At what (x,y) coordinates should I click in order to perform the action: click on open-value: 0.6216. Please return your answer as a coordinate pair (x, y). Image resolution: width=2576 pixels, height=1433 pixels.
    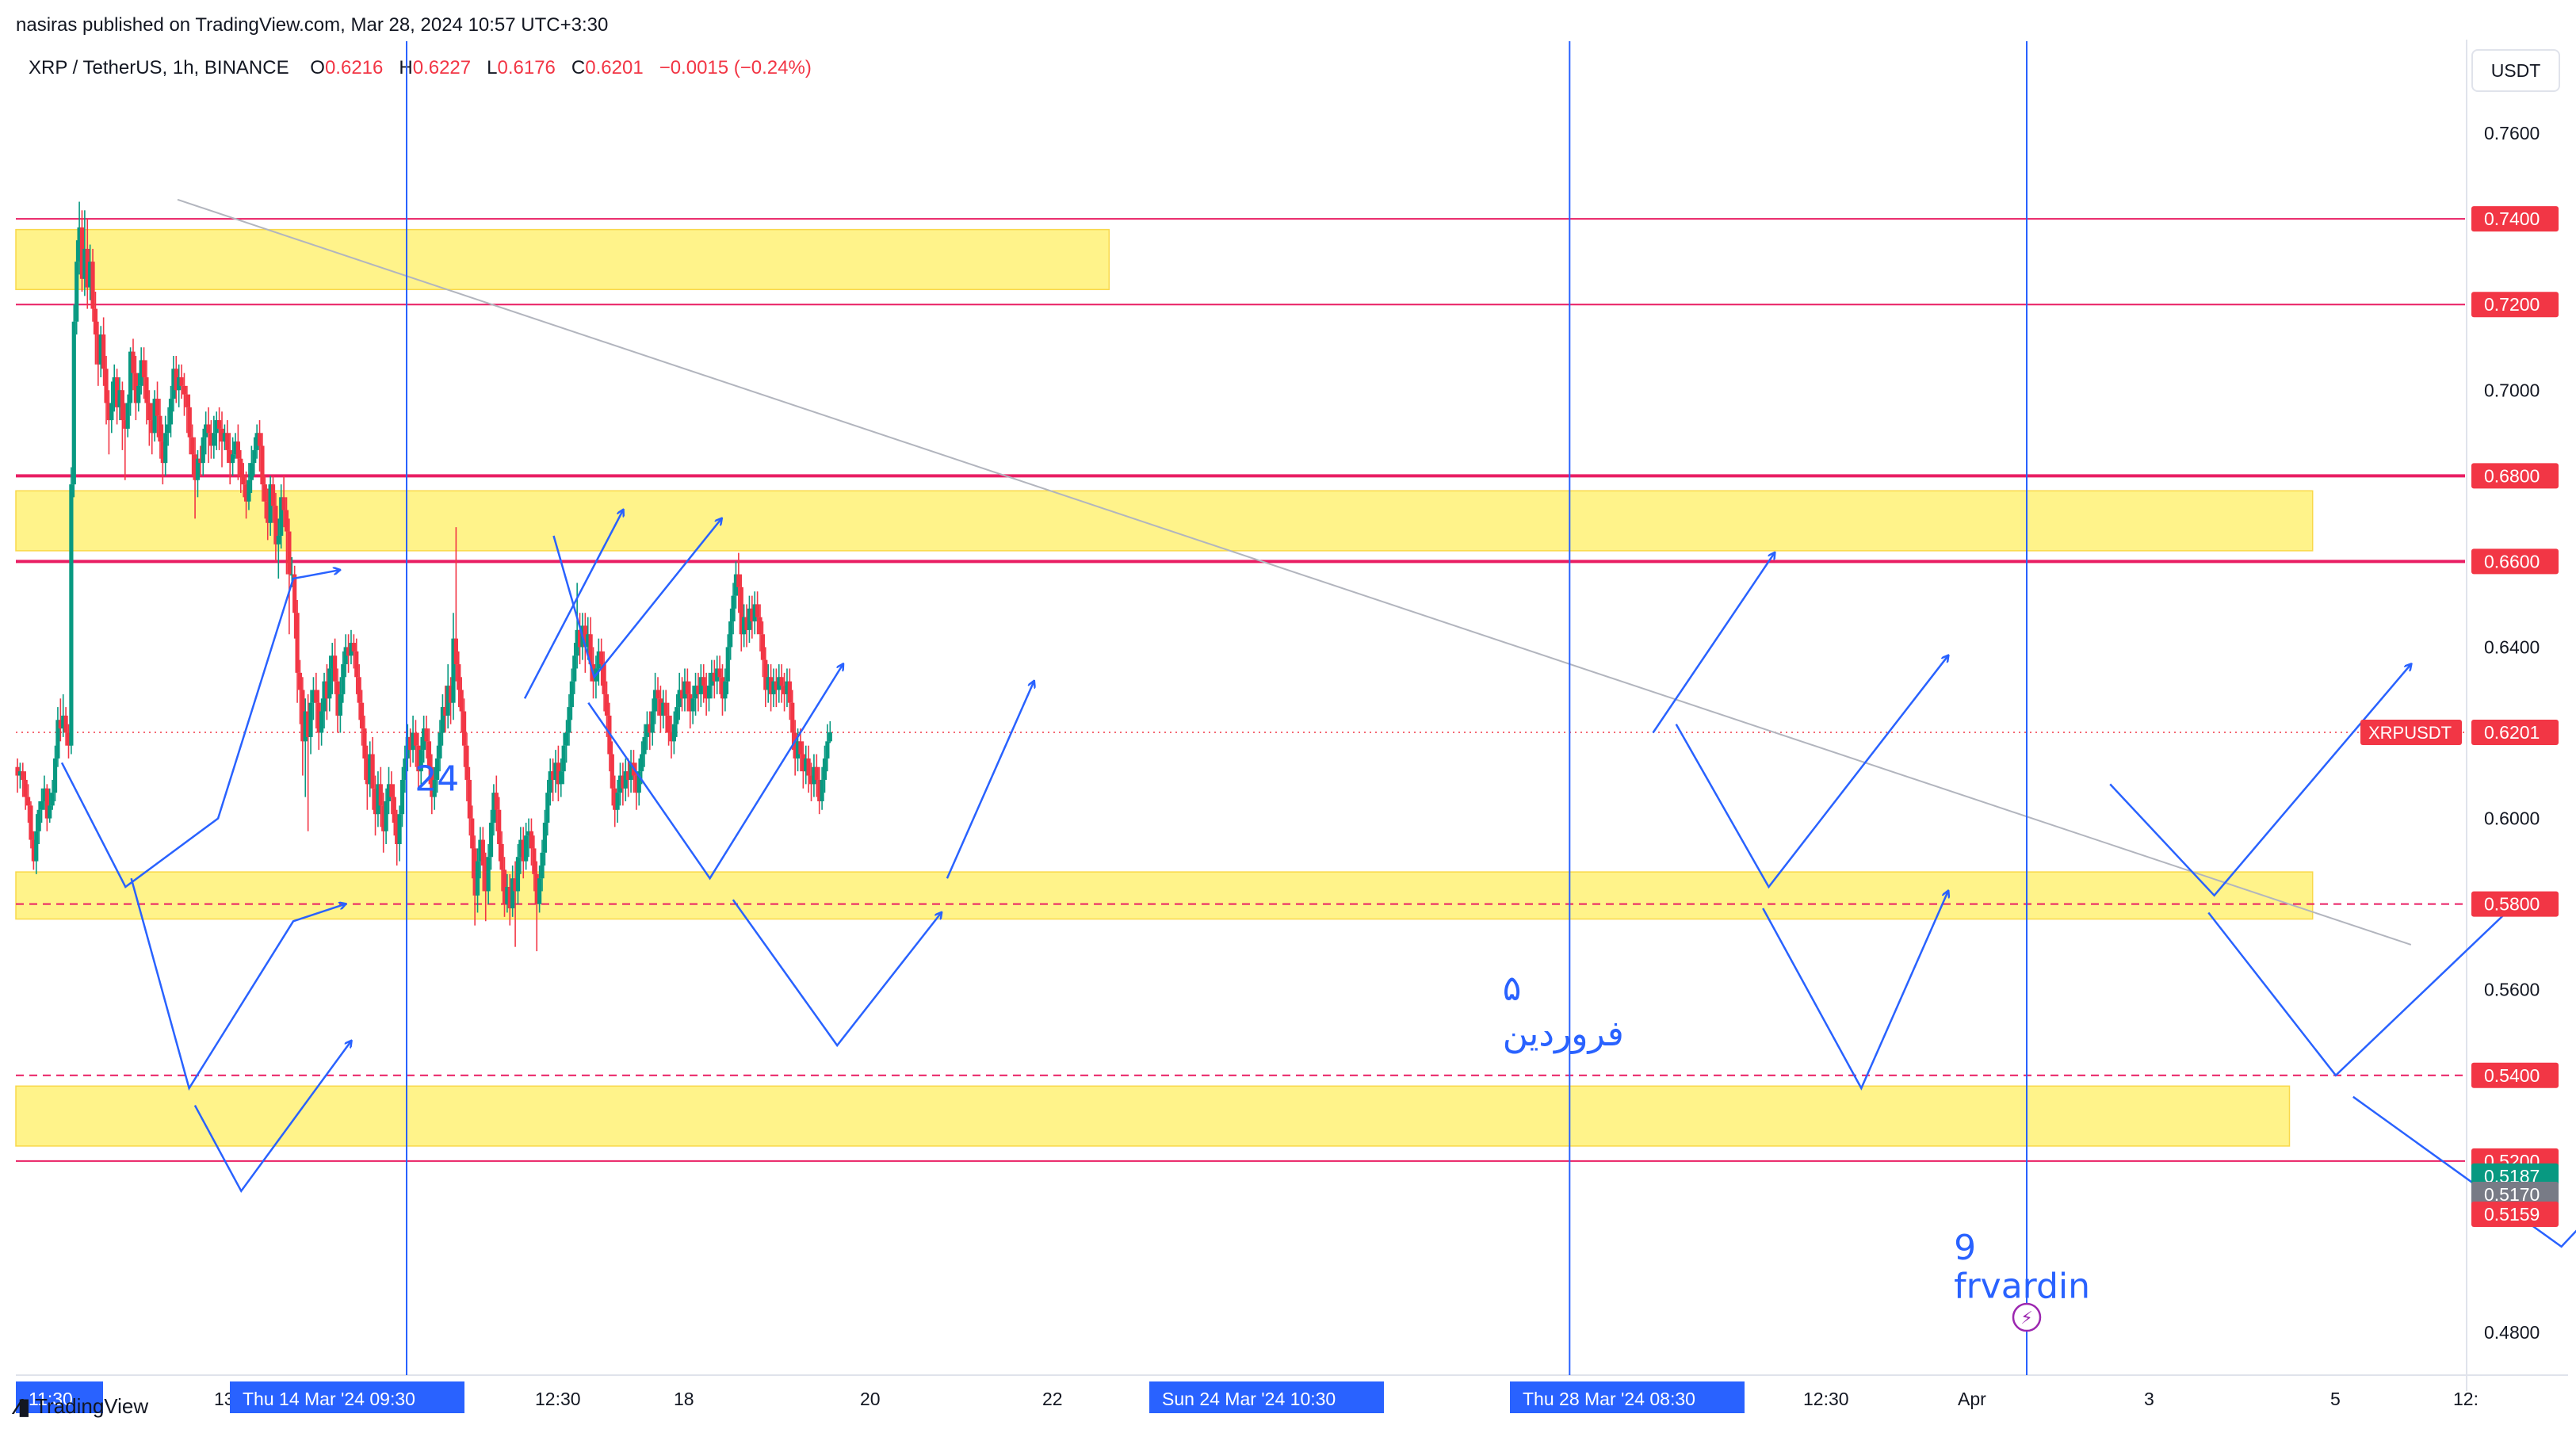
    Looking at the image, I should click on (354, 67).